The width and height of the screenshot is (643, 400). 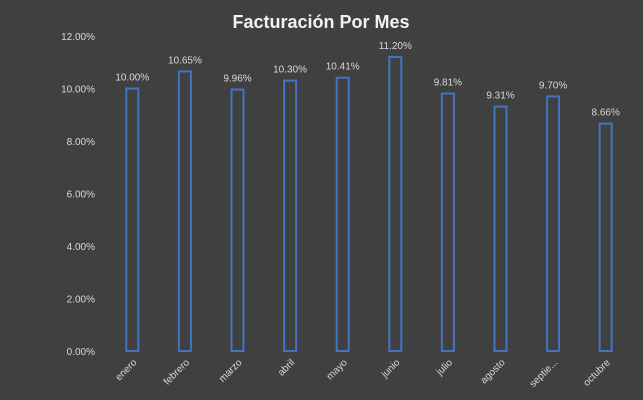 What do you see at coordinates (185, 60) in the screenshot?
I see `data-label: 10.65%` at bounding box center [185, 60].